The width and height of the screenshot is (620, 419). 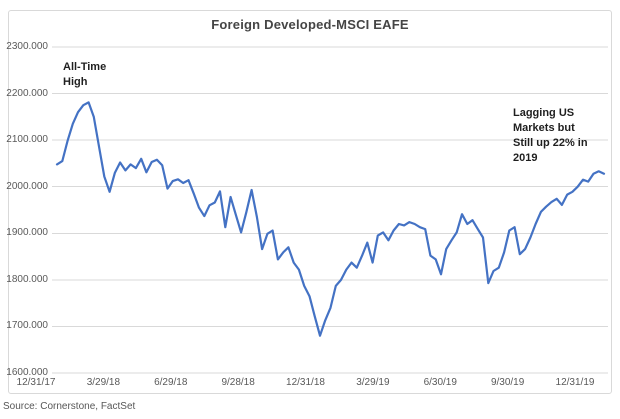 I want to click on annotation-text-line: High, so click(x=75, y=82).